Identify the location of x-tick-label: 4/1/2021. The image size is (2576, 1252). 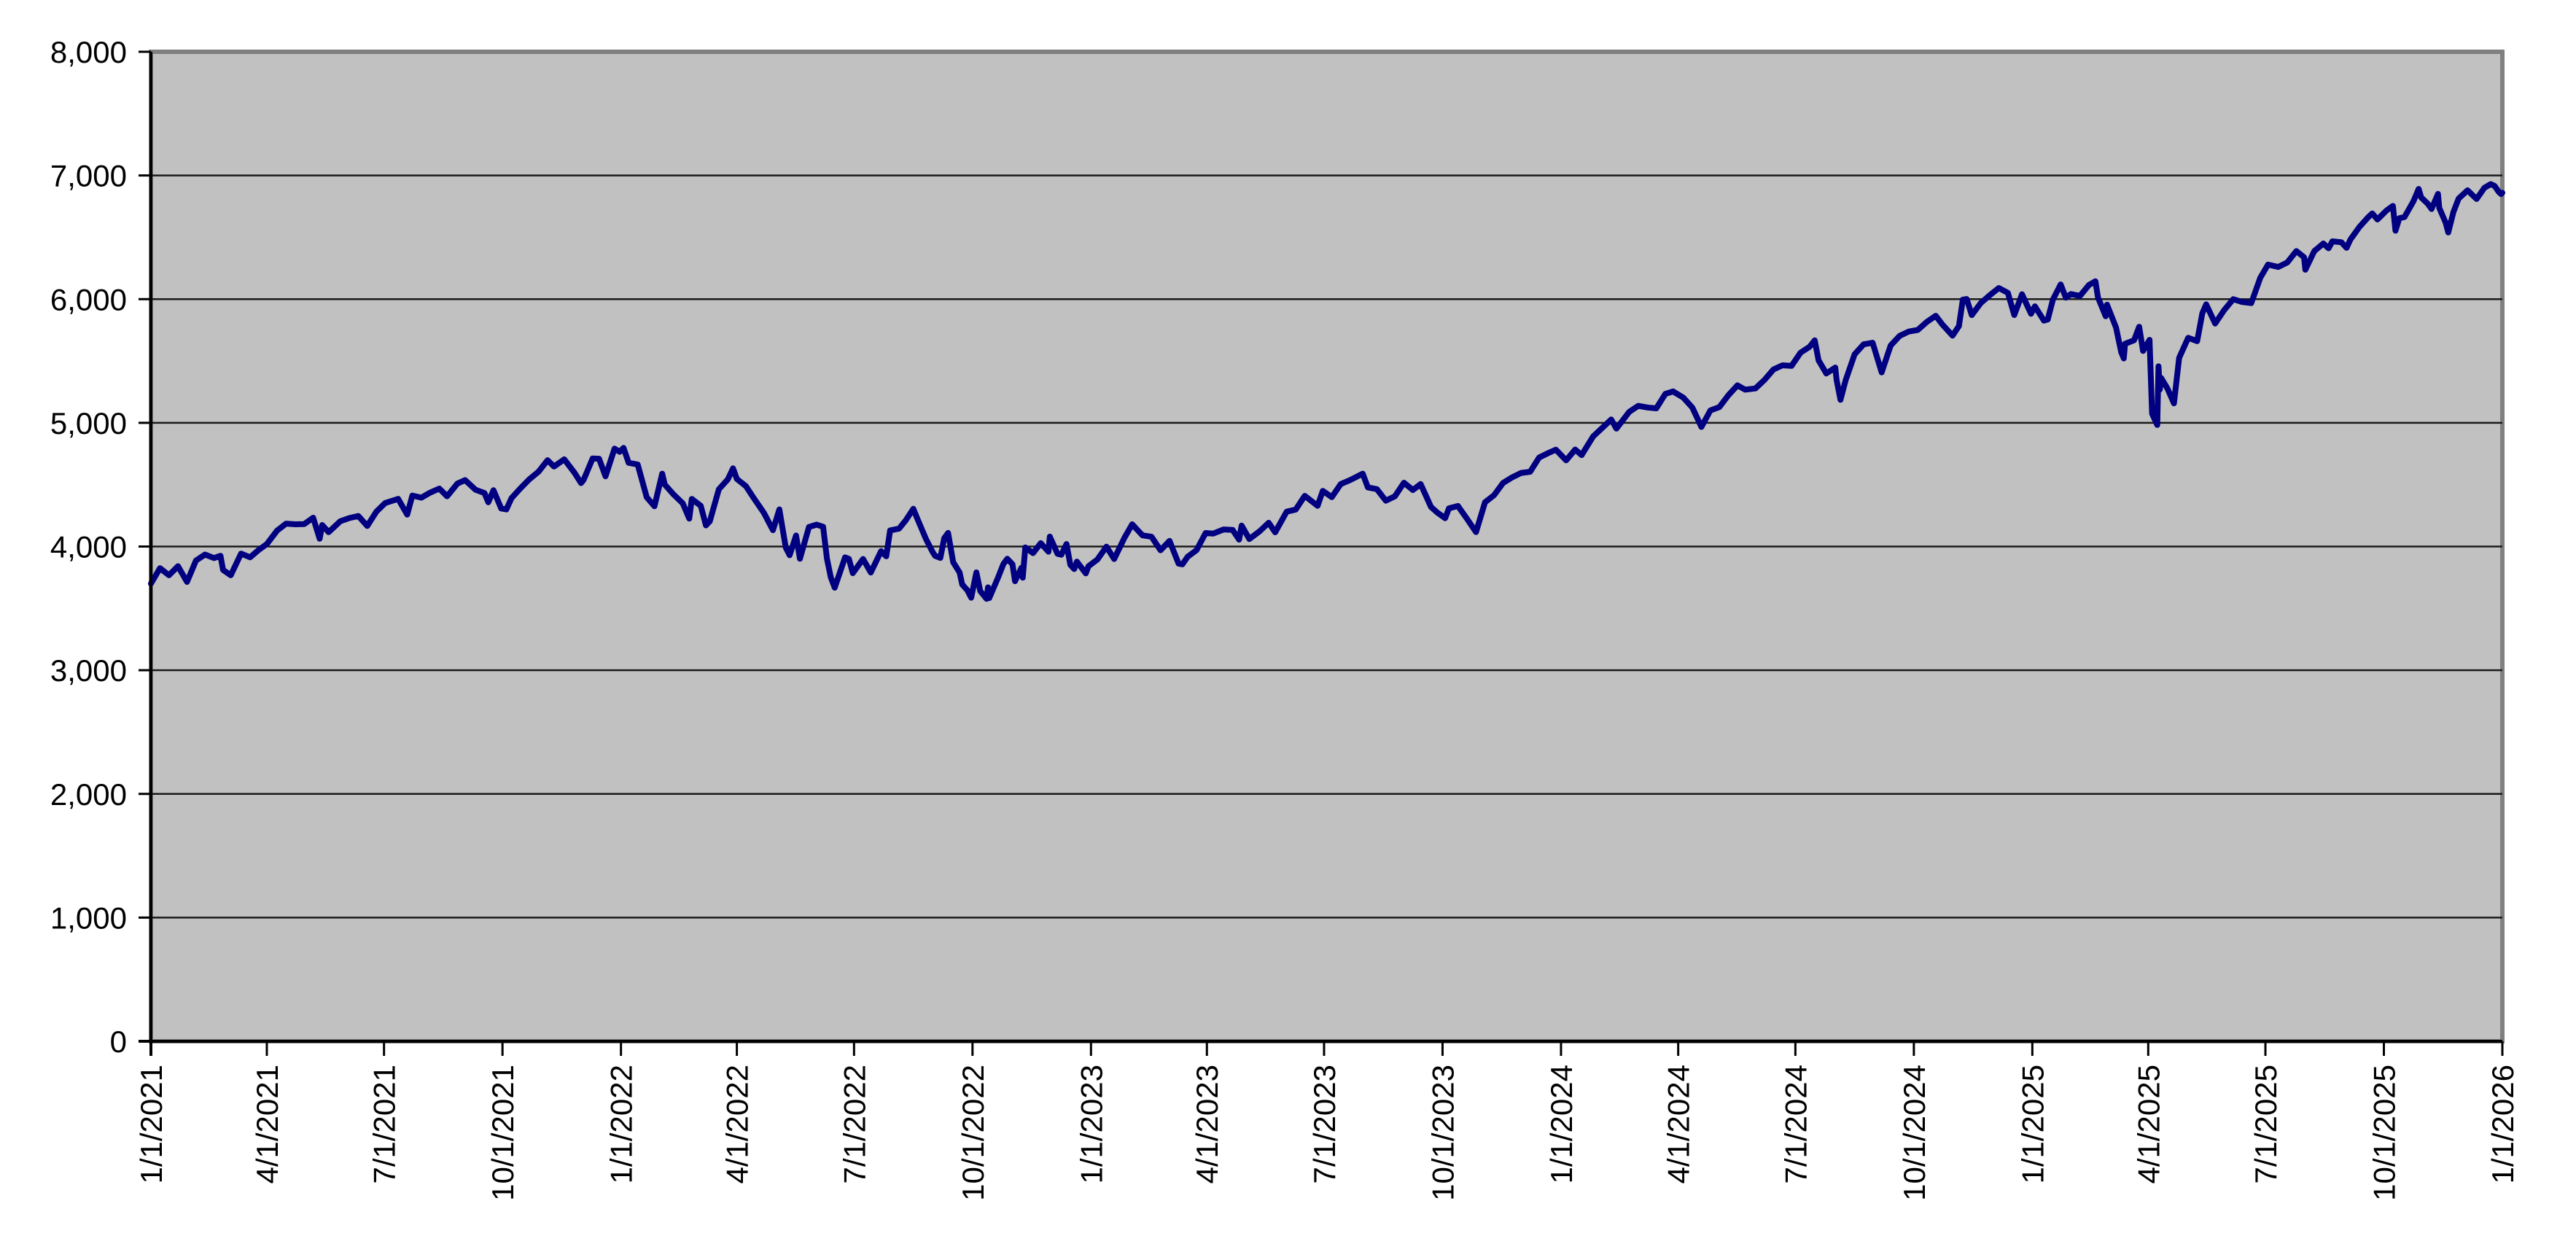
(267, 1124).